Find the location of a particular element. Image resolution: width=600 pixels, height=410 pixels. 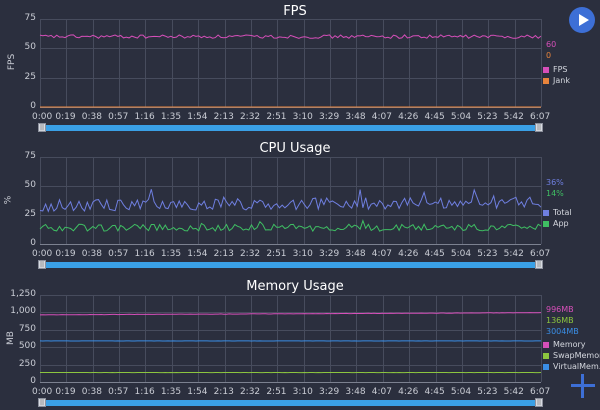

memory-legend-item: Memory is located at coordinates (564, 344).